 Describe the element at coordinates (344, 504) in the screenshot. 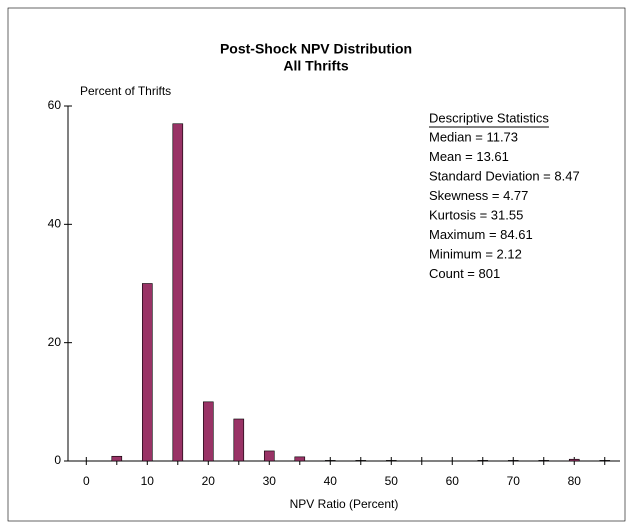

I see `x-axis-label: NPV Ratio (Percent)` at that location.